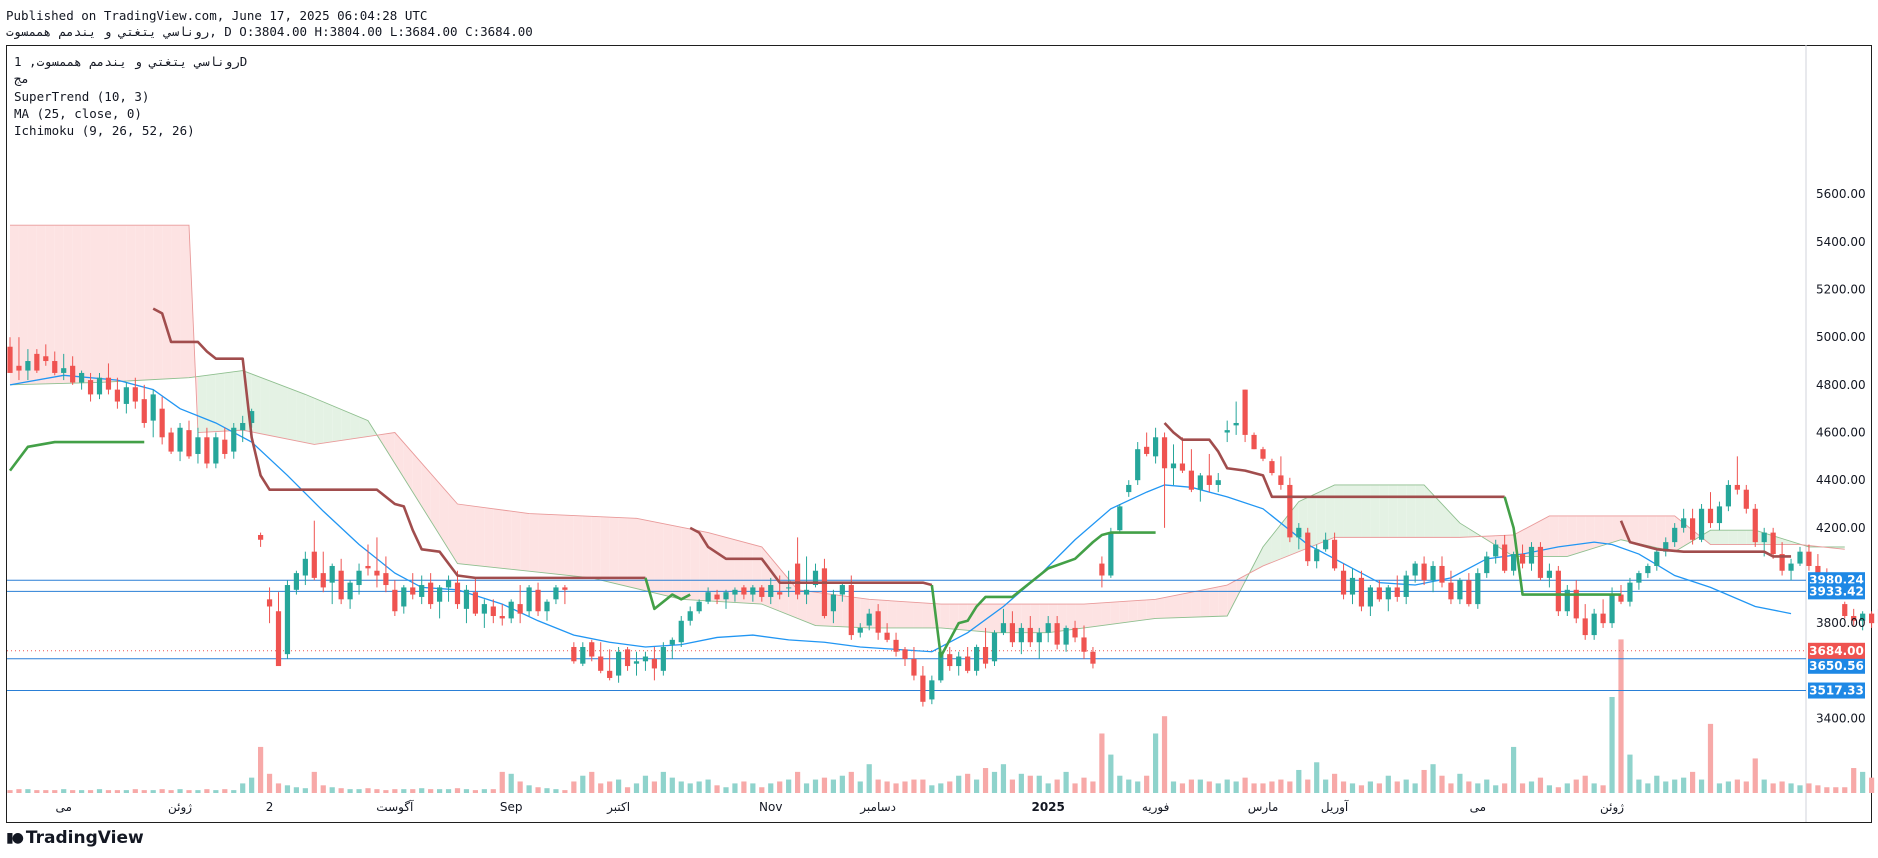 The width and height of the screenshot is (1878, 858). I want to click on legend-ma: MA (25, close, 0), so click(78, 113).